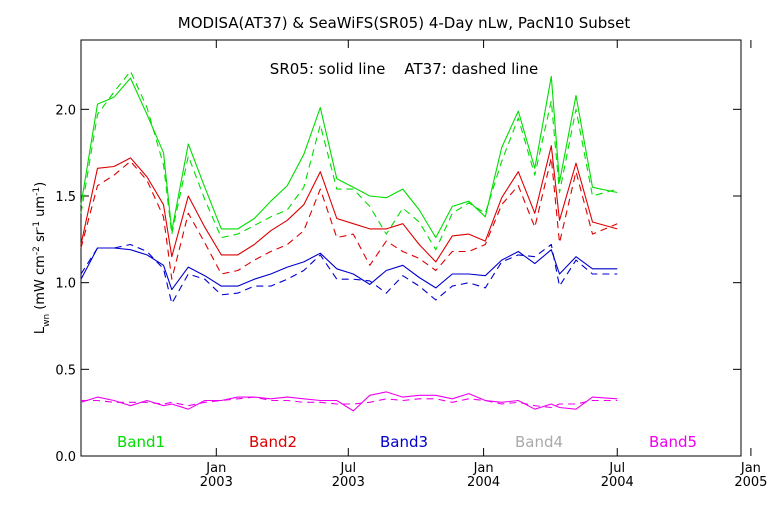 The width and height of the screenshot is (768, 512). Describe the element at coordinates (750, 482) in the screenshot. I see `x-tick-year: 2005` at that location.